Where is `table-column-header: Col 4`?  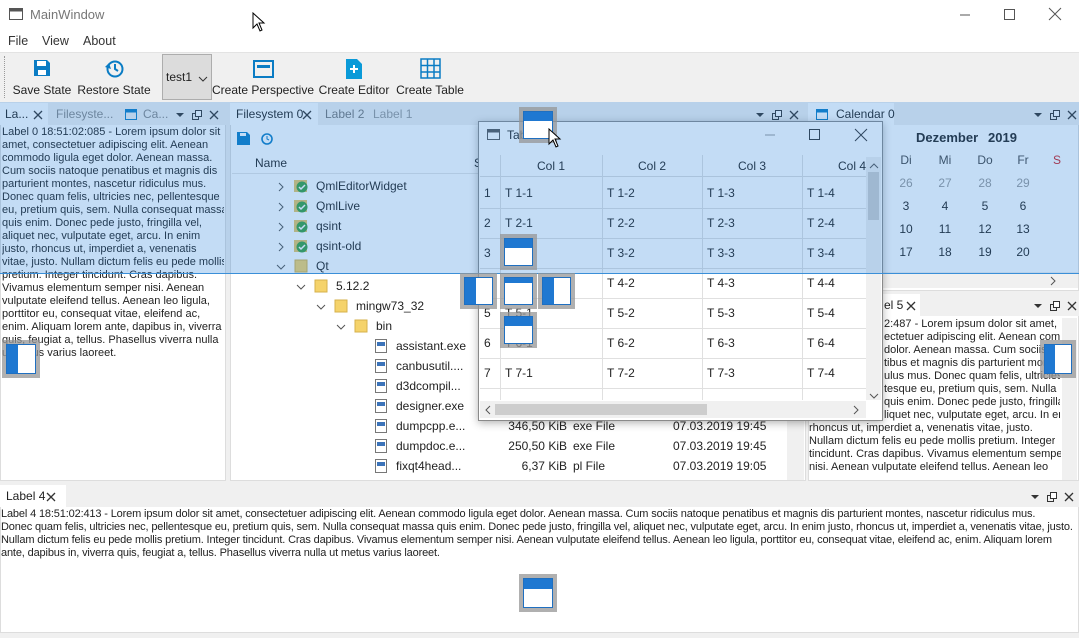
table-column-header: Col 4 is located at coordinates (852, 166).